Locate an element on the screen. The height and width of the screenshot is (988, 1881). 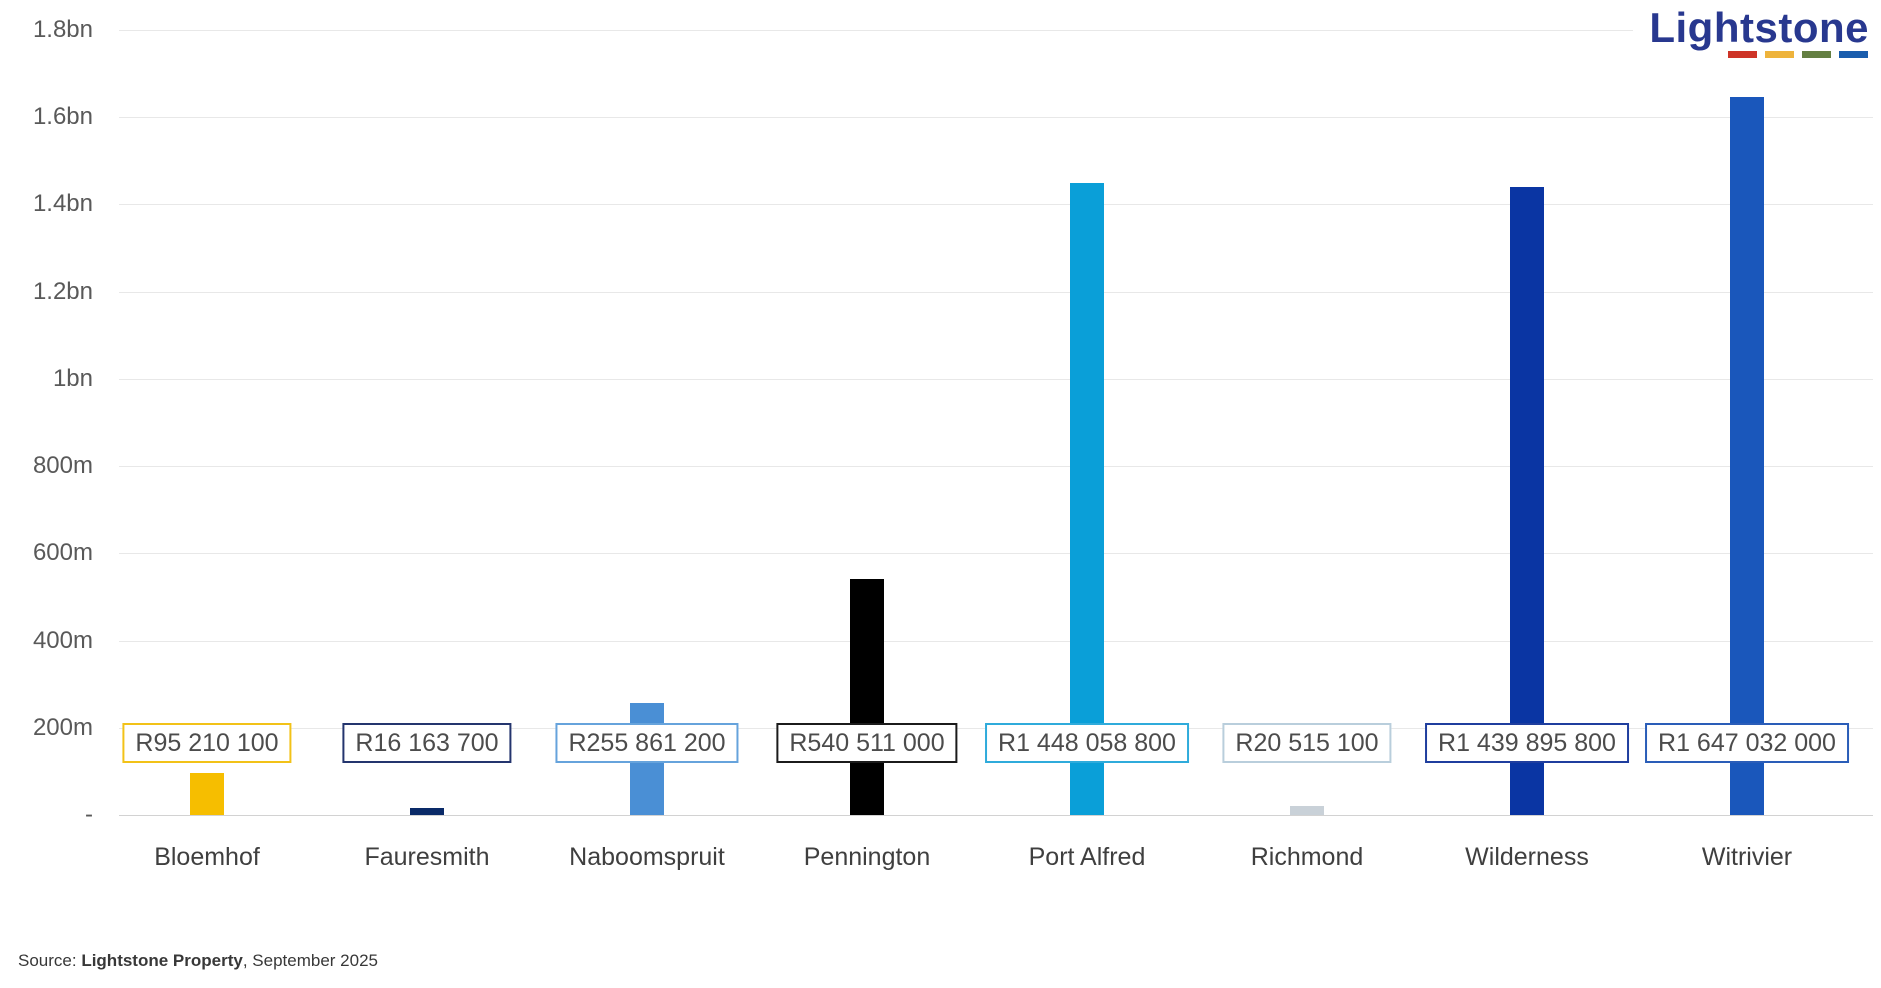
y-axis-tick-400m: 400m is located at coordinates (62, 640).